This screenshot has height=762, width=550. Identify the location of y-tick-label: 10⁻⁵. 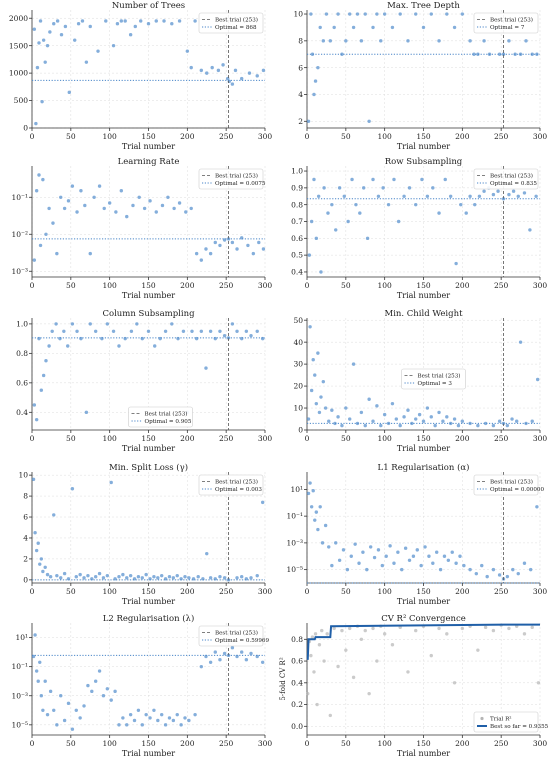
(294, 569).